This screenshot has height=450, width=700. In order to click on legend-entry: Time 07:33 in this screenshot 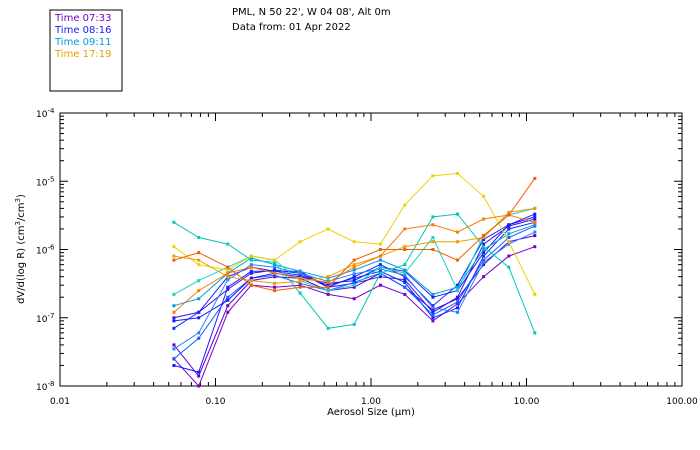, I will do `click(82, 18)`.